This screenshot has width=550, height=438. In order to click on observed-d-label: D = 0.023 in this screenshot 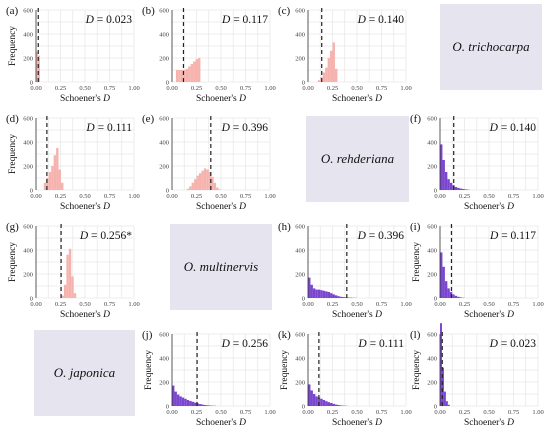, I will do `click(513, 344)`.